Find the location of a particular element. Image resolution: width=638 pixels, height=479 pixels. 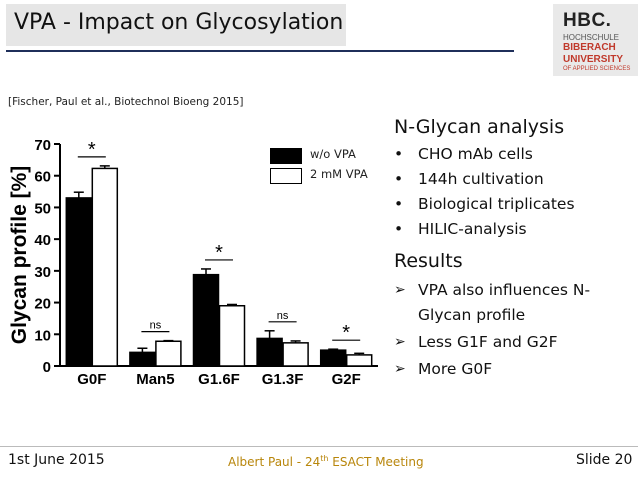

n-glycan-heading: N-Glycan analysis is located at coordinates (479, 127).